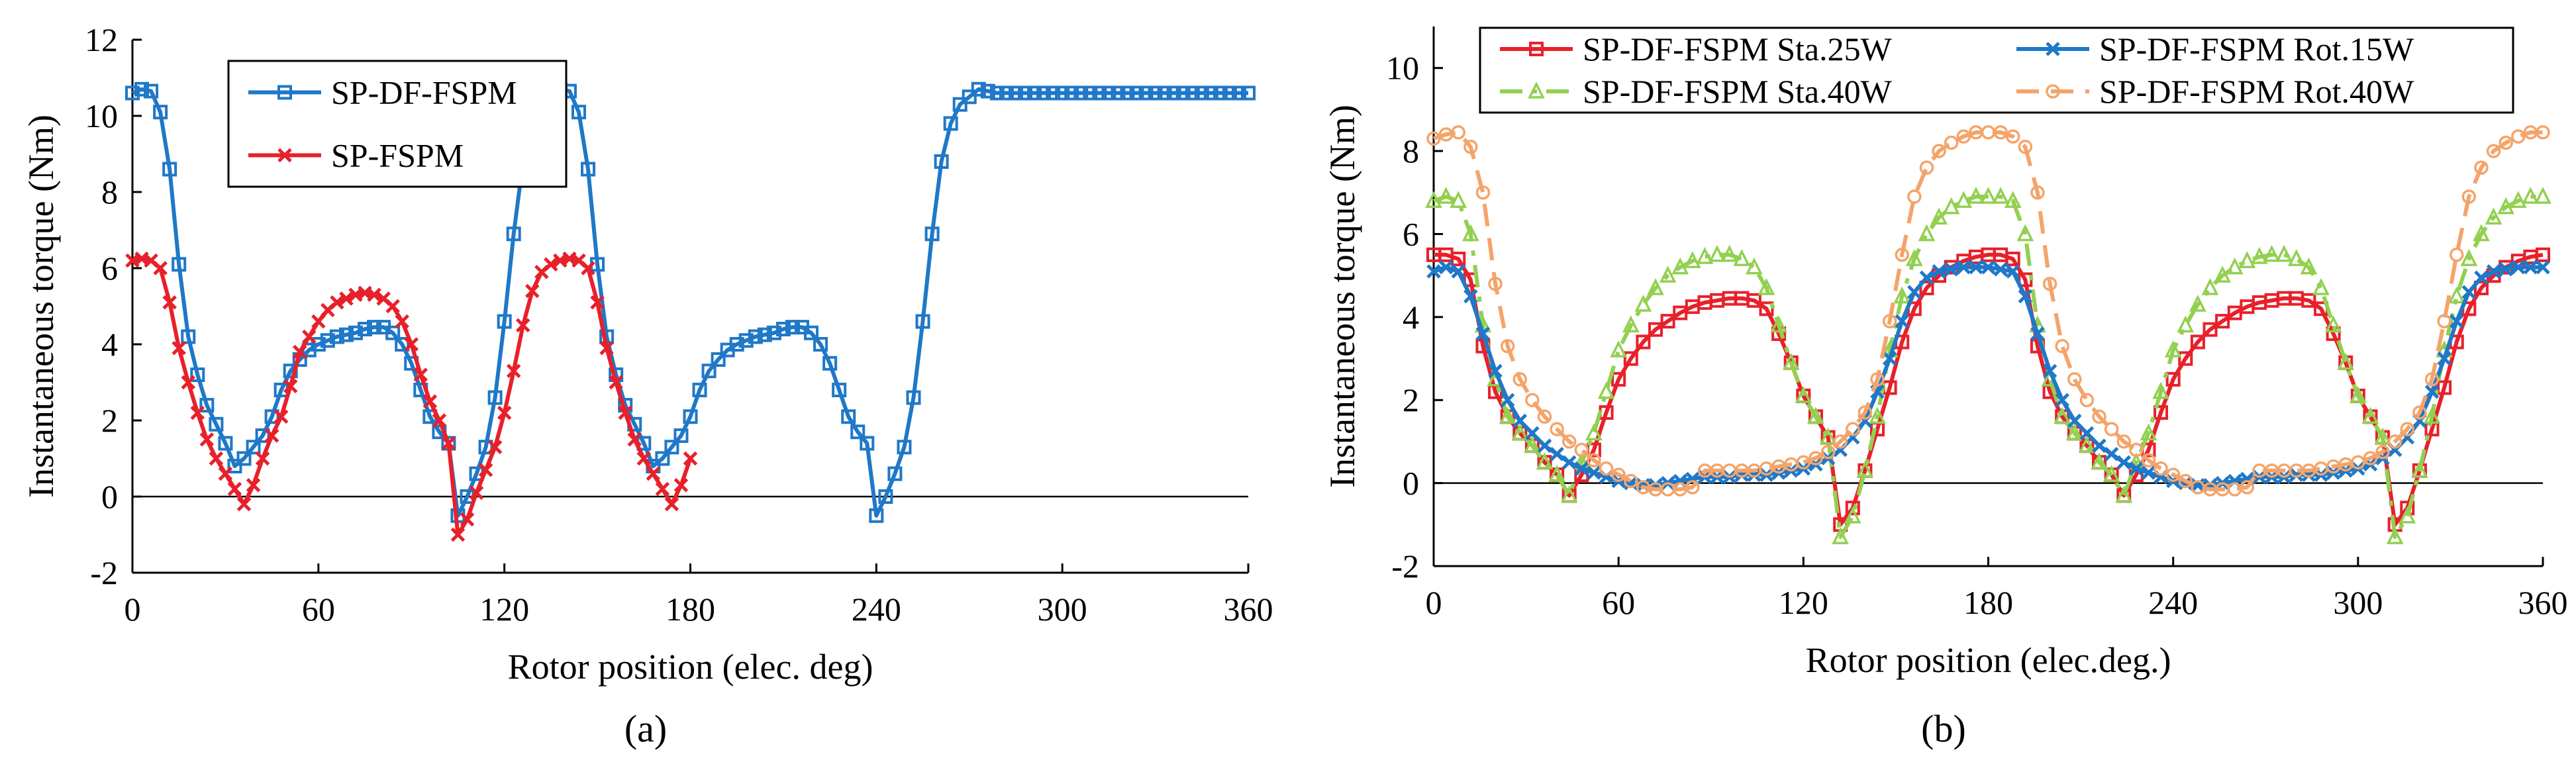 This screenshot has width=2576, height=774. What do you see at coordinates (2256, 49) in the screenshot?
I see `legend-entry-label: SP-DF-FSPM Rot.15W` at bounding box center [2256, 49].